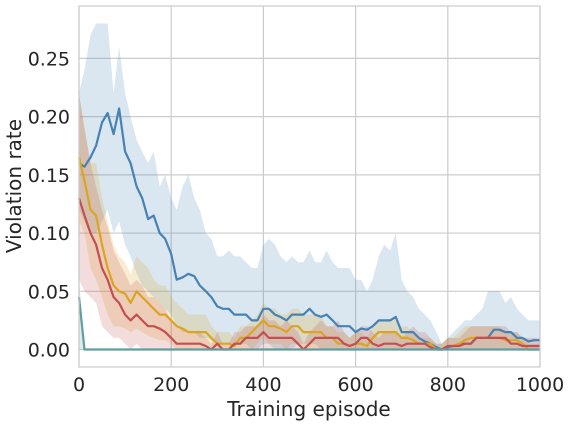 This screenshot has width=568, height=425. Describe the element at coordinates (49, 118) in the screenshot. I see `y-tick-label: 0.20` at that location.